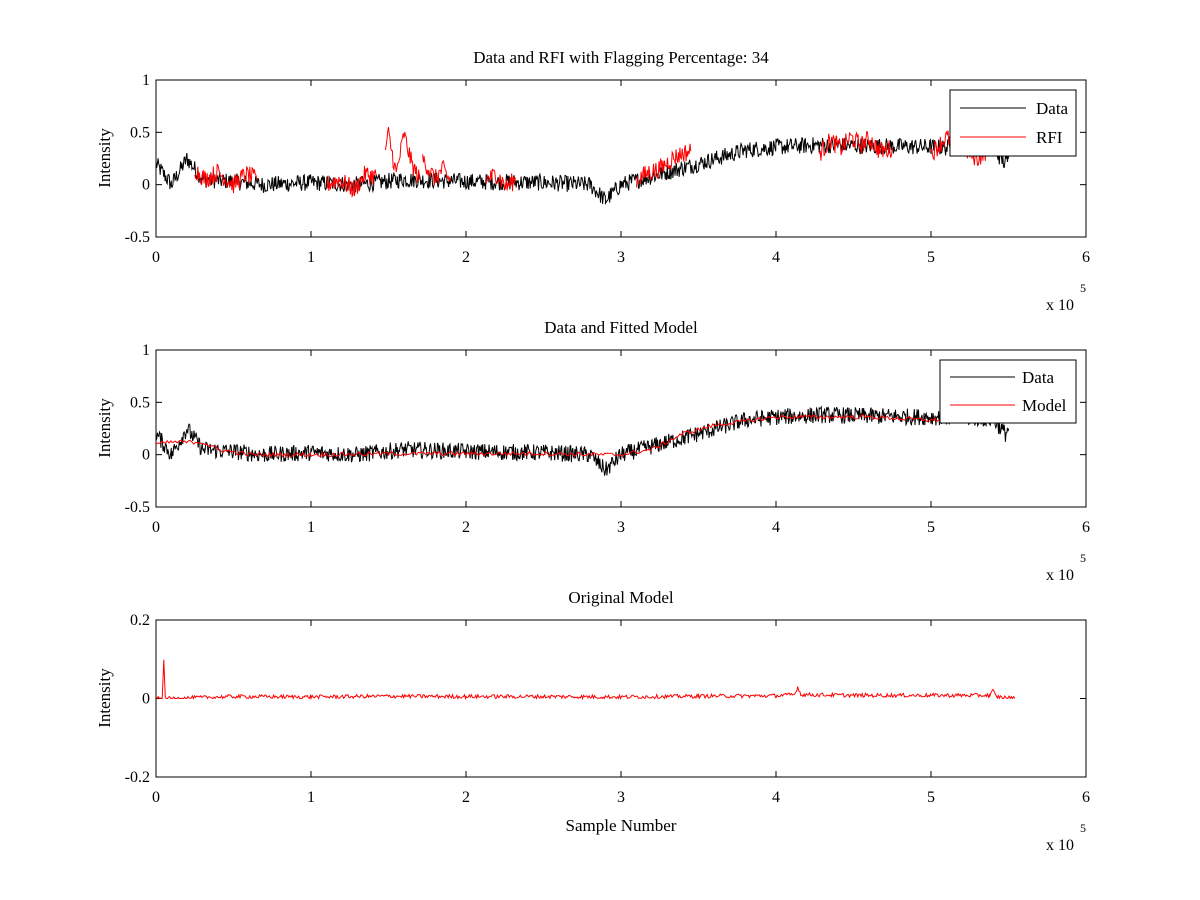 This screenshot has width=1200, height=900. Describe the element at coordinates (621, 597) in the screenshot. I see `panel-title: Original Model` at that location.